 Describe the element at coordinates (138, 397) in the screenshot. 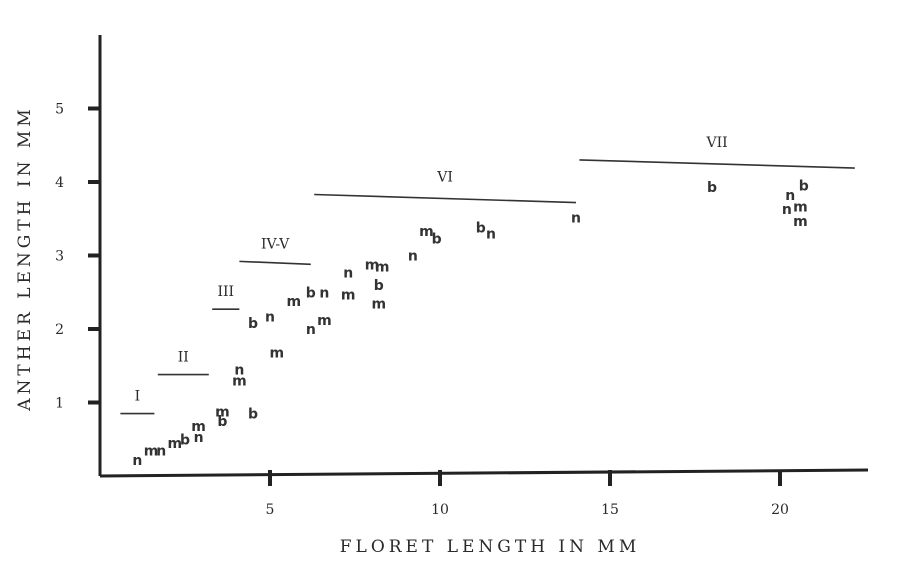

I see `stage-label: I` at that location.